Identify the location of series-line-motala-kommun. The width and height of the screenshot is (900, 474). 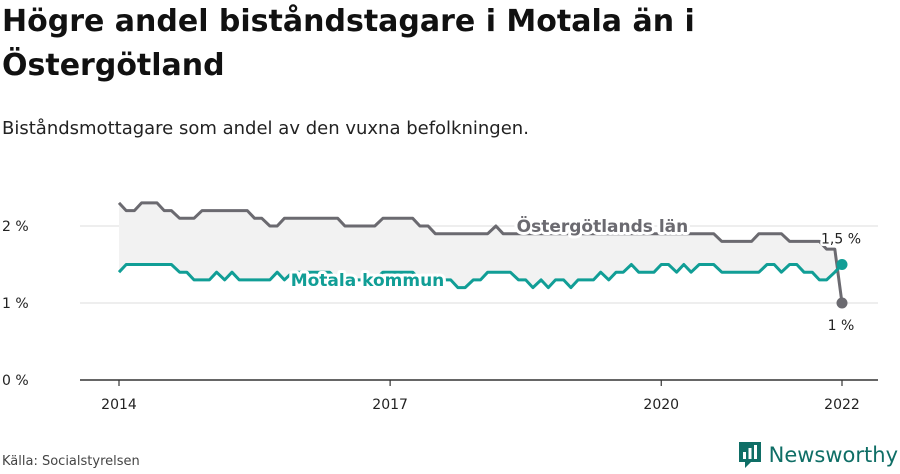
(480, 276).